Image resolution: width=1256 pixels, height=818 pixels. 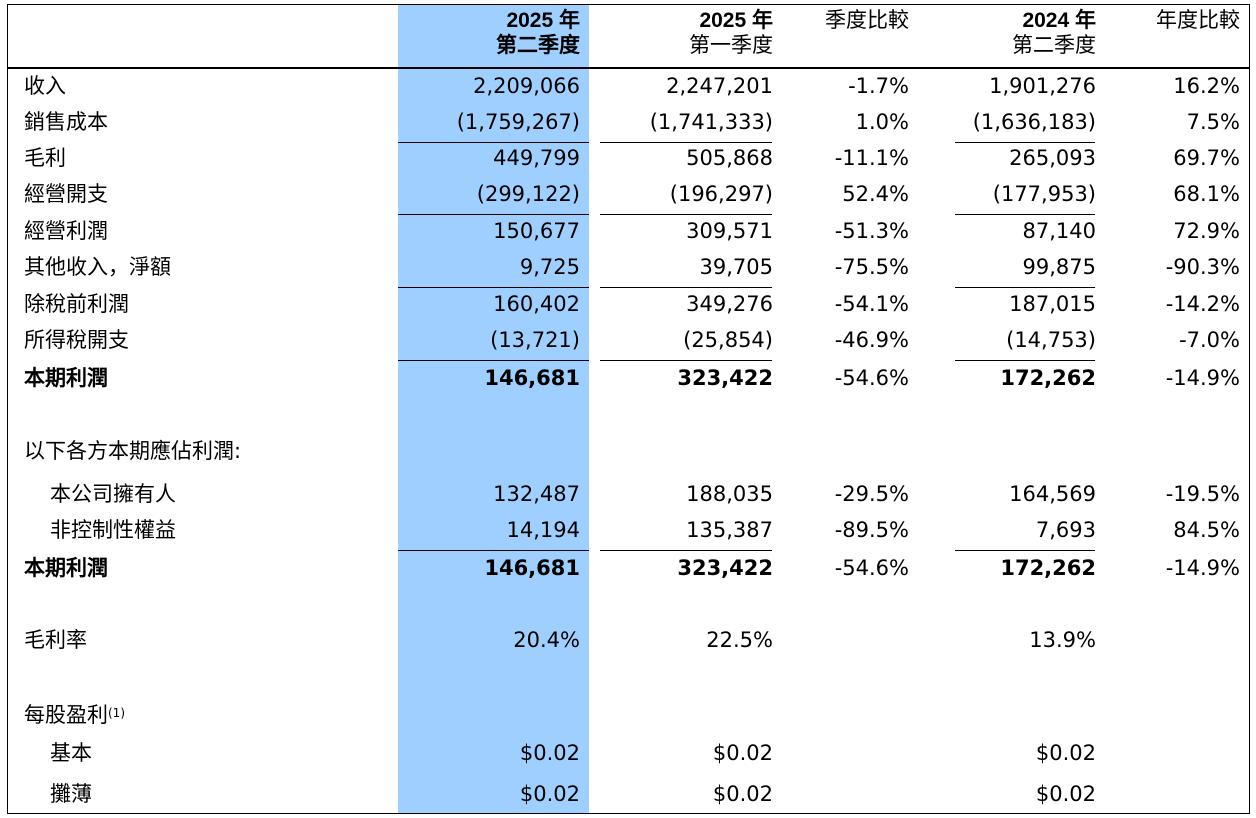 What do you see at coordinates (113, 530) in the screenshot?
I see `row-label: 非控制性權益` at bounding box center [113, 530].